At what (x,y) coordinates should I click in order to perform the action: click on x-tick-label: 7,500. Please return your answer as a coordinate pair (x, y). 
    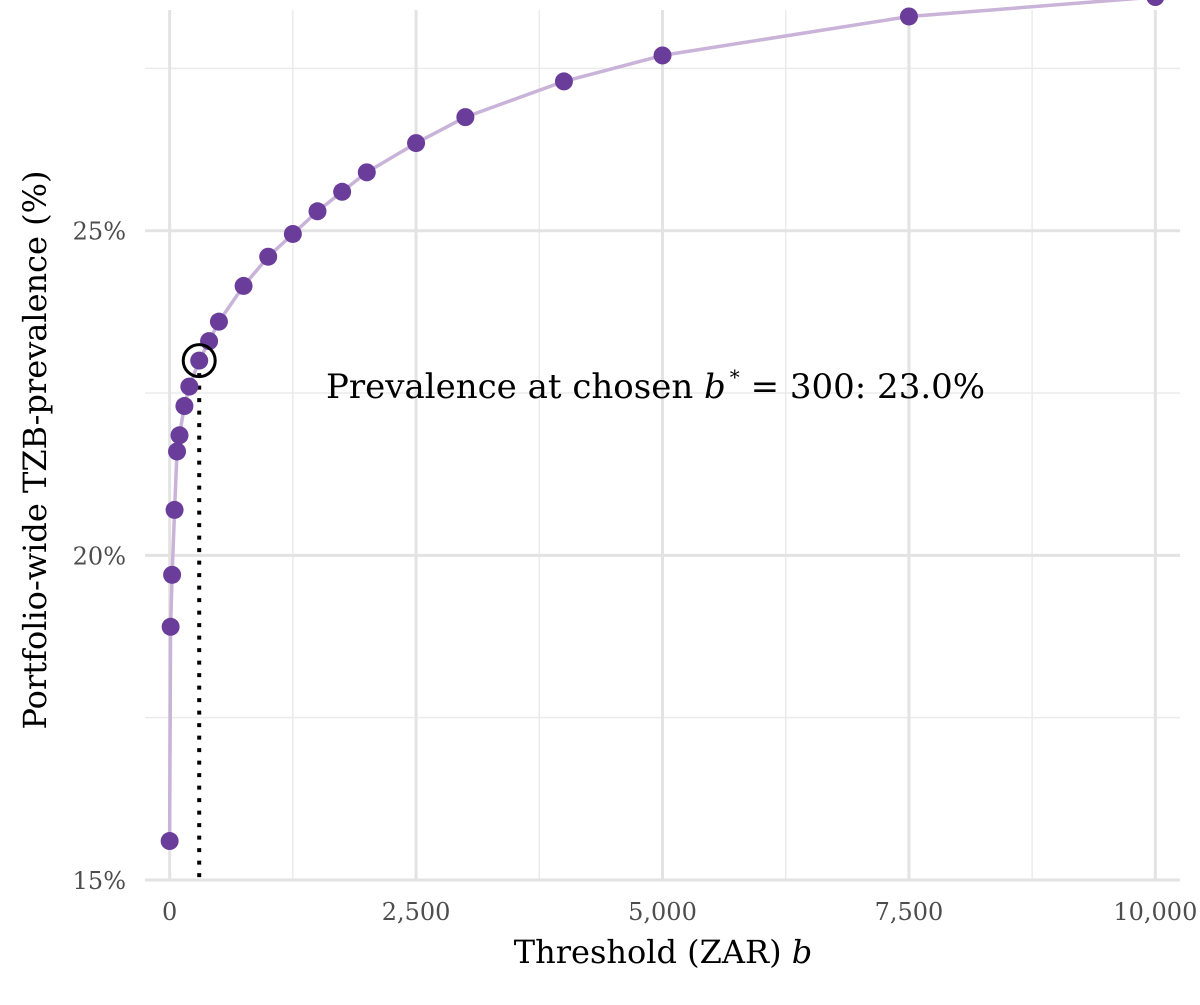
    Looking at the image, I should click on (909, 912).